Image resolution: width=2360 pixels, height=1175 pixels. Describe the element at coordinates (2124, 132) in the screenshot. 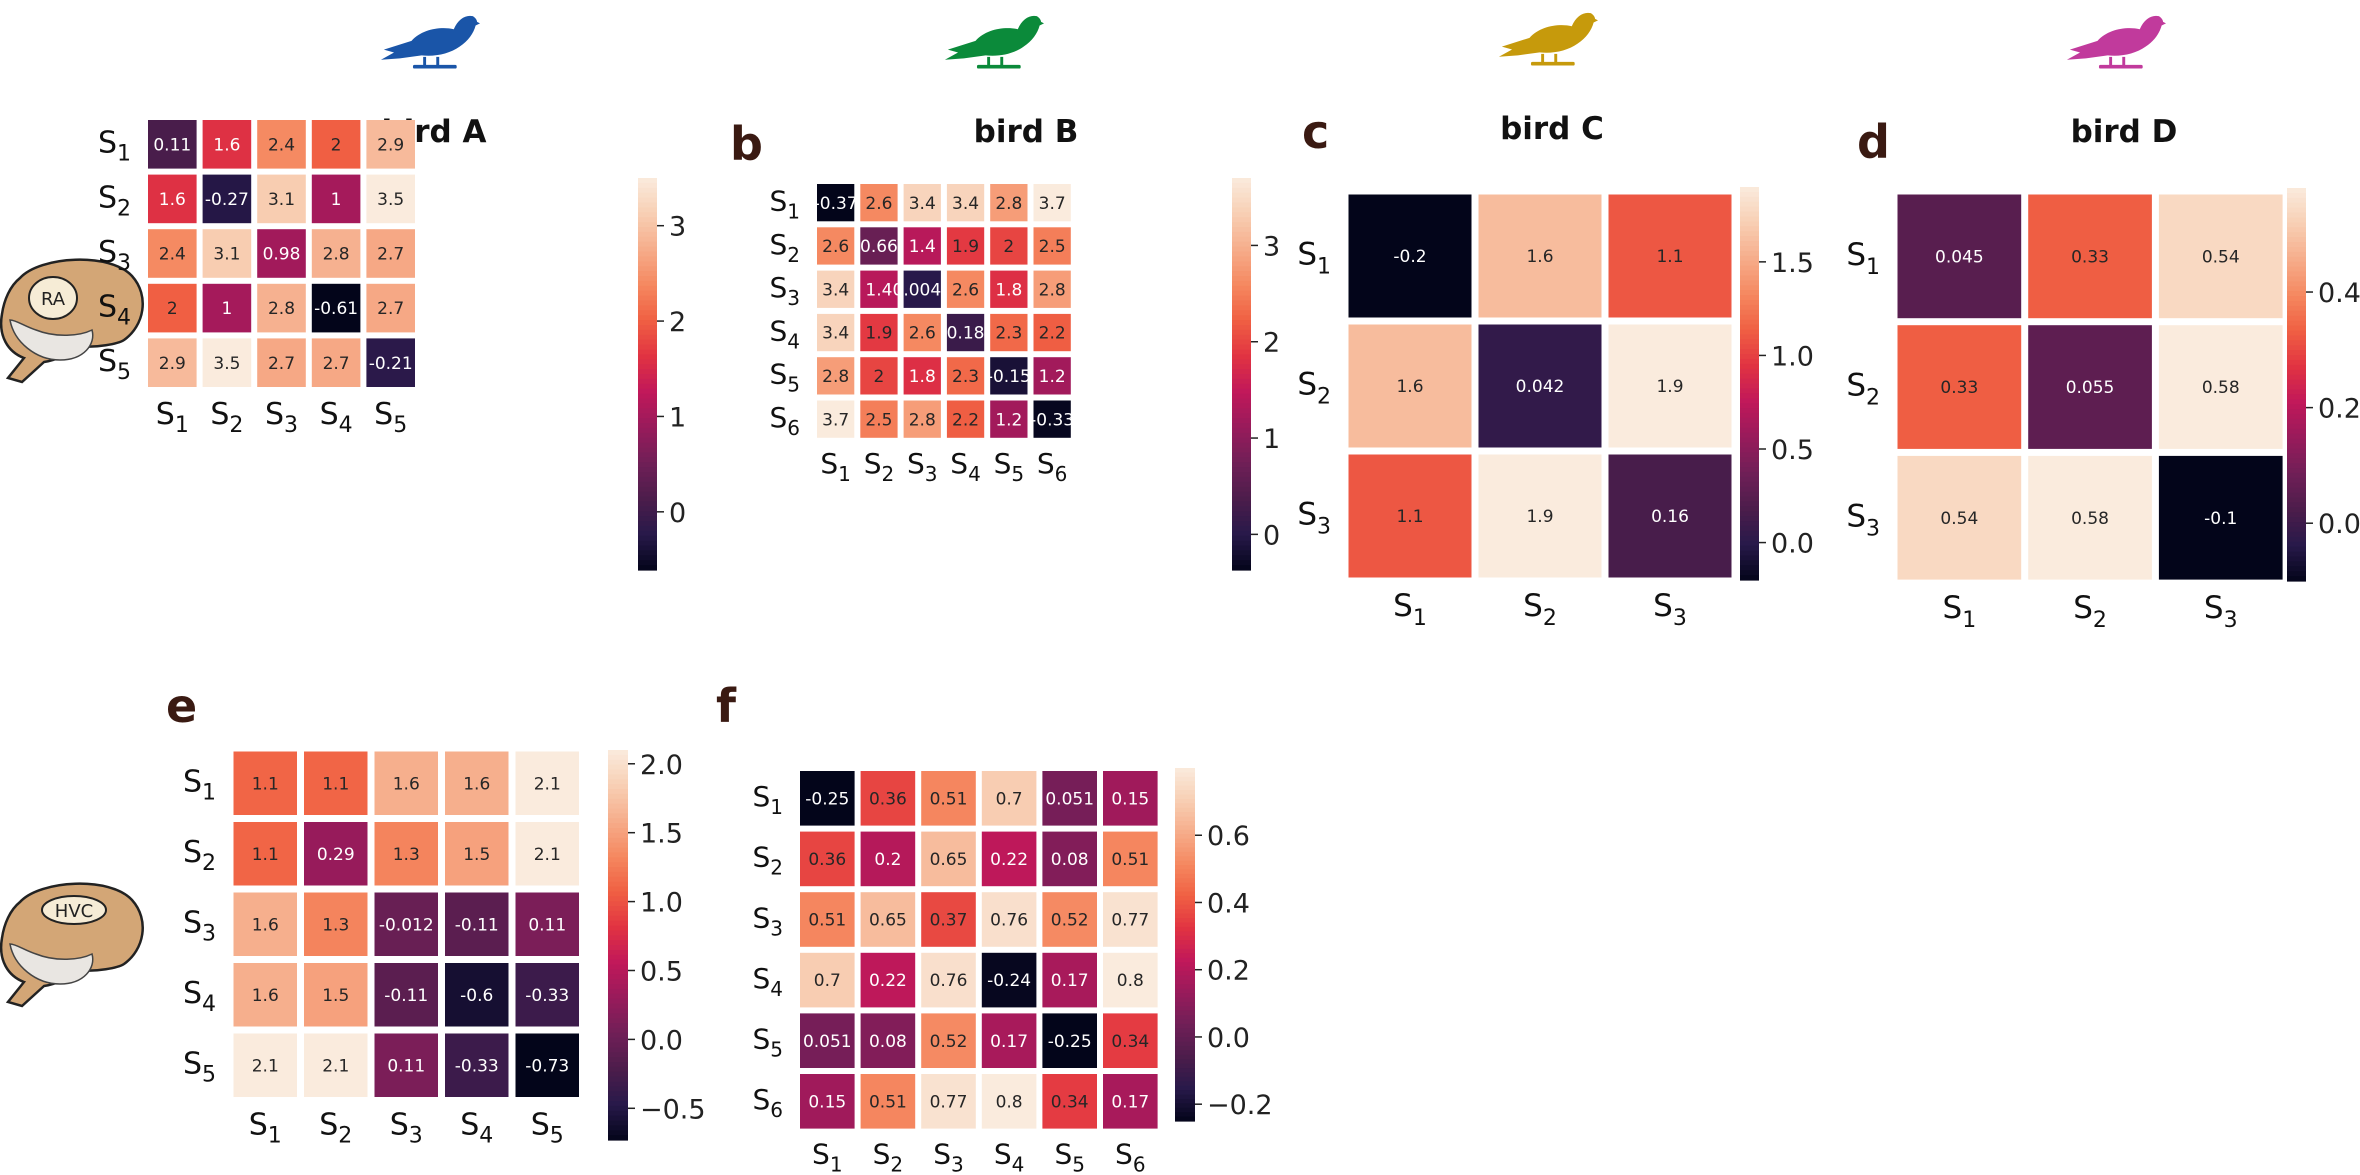

I see `panel-title-bird-d: bird D` at that location.